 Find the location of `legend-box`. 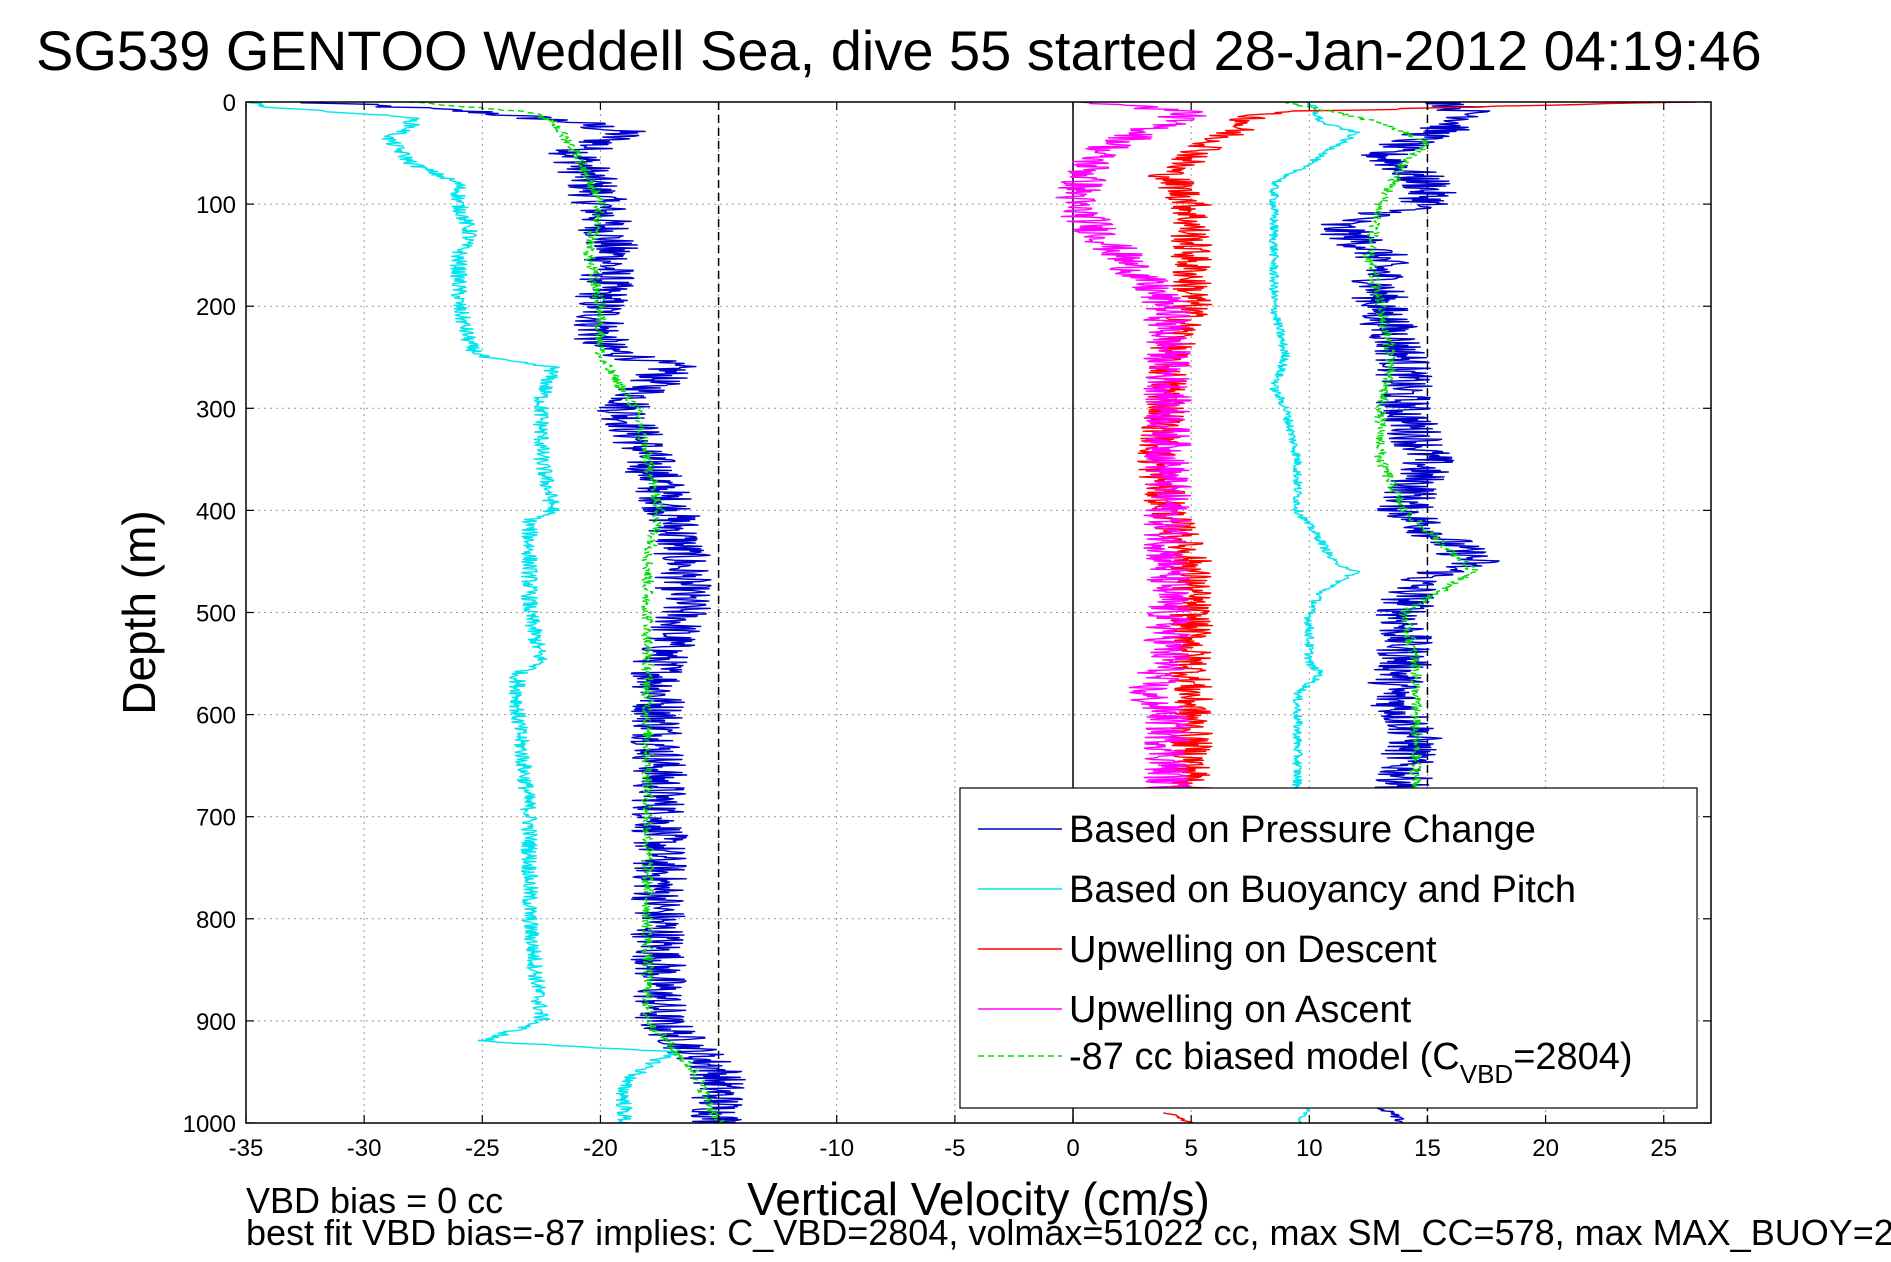

legend-box is located at coordinates (1328, 948).